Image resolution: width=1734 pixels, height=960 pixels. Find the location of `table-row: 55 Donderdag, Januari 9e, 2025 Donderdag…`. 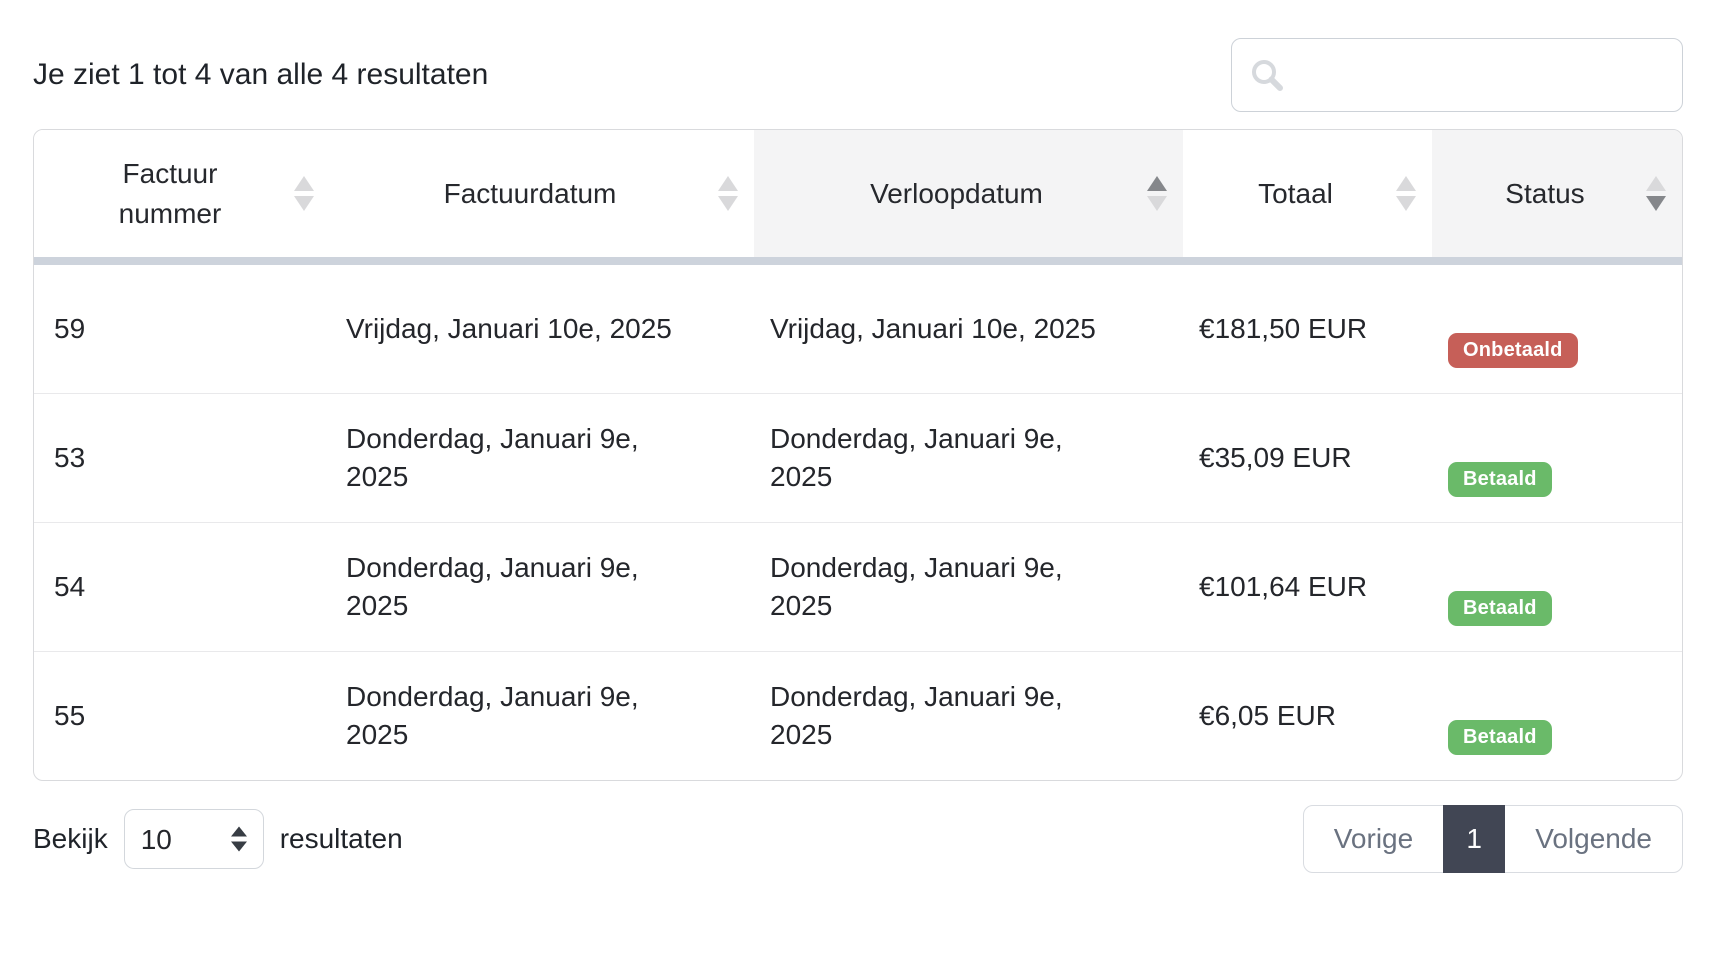

table-row: 55 Donderdag, Januari 9e, 2025 Donderdag… is located at coordinates (858, 715).